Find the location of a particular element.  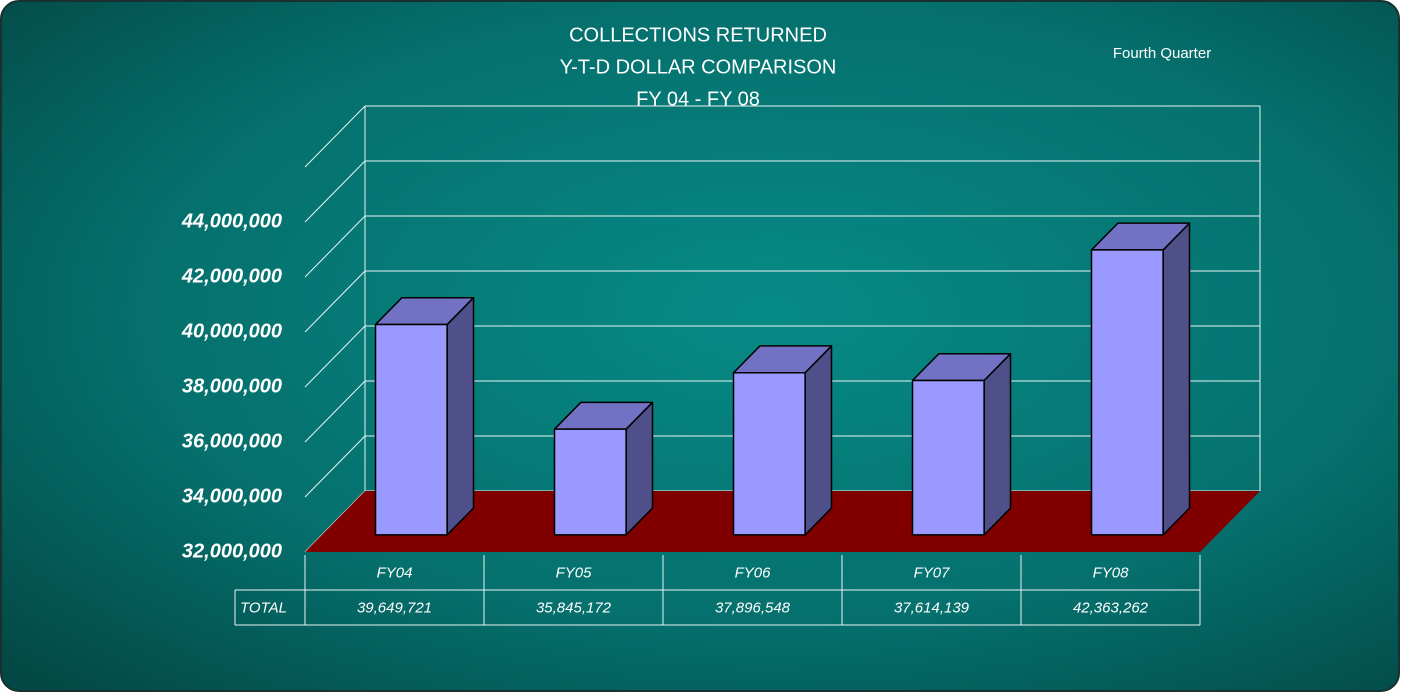

table-value: 39,649,721 is located at coordinates (394, 607).